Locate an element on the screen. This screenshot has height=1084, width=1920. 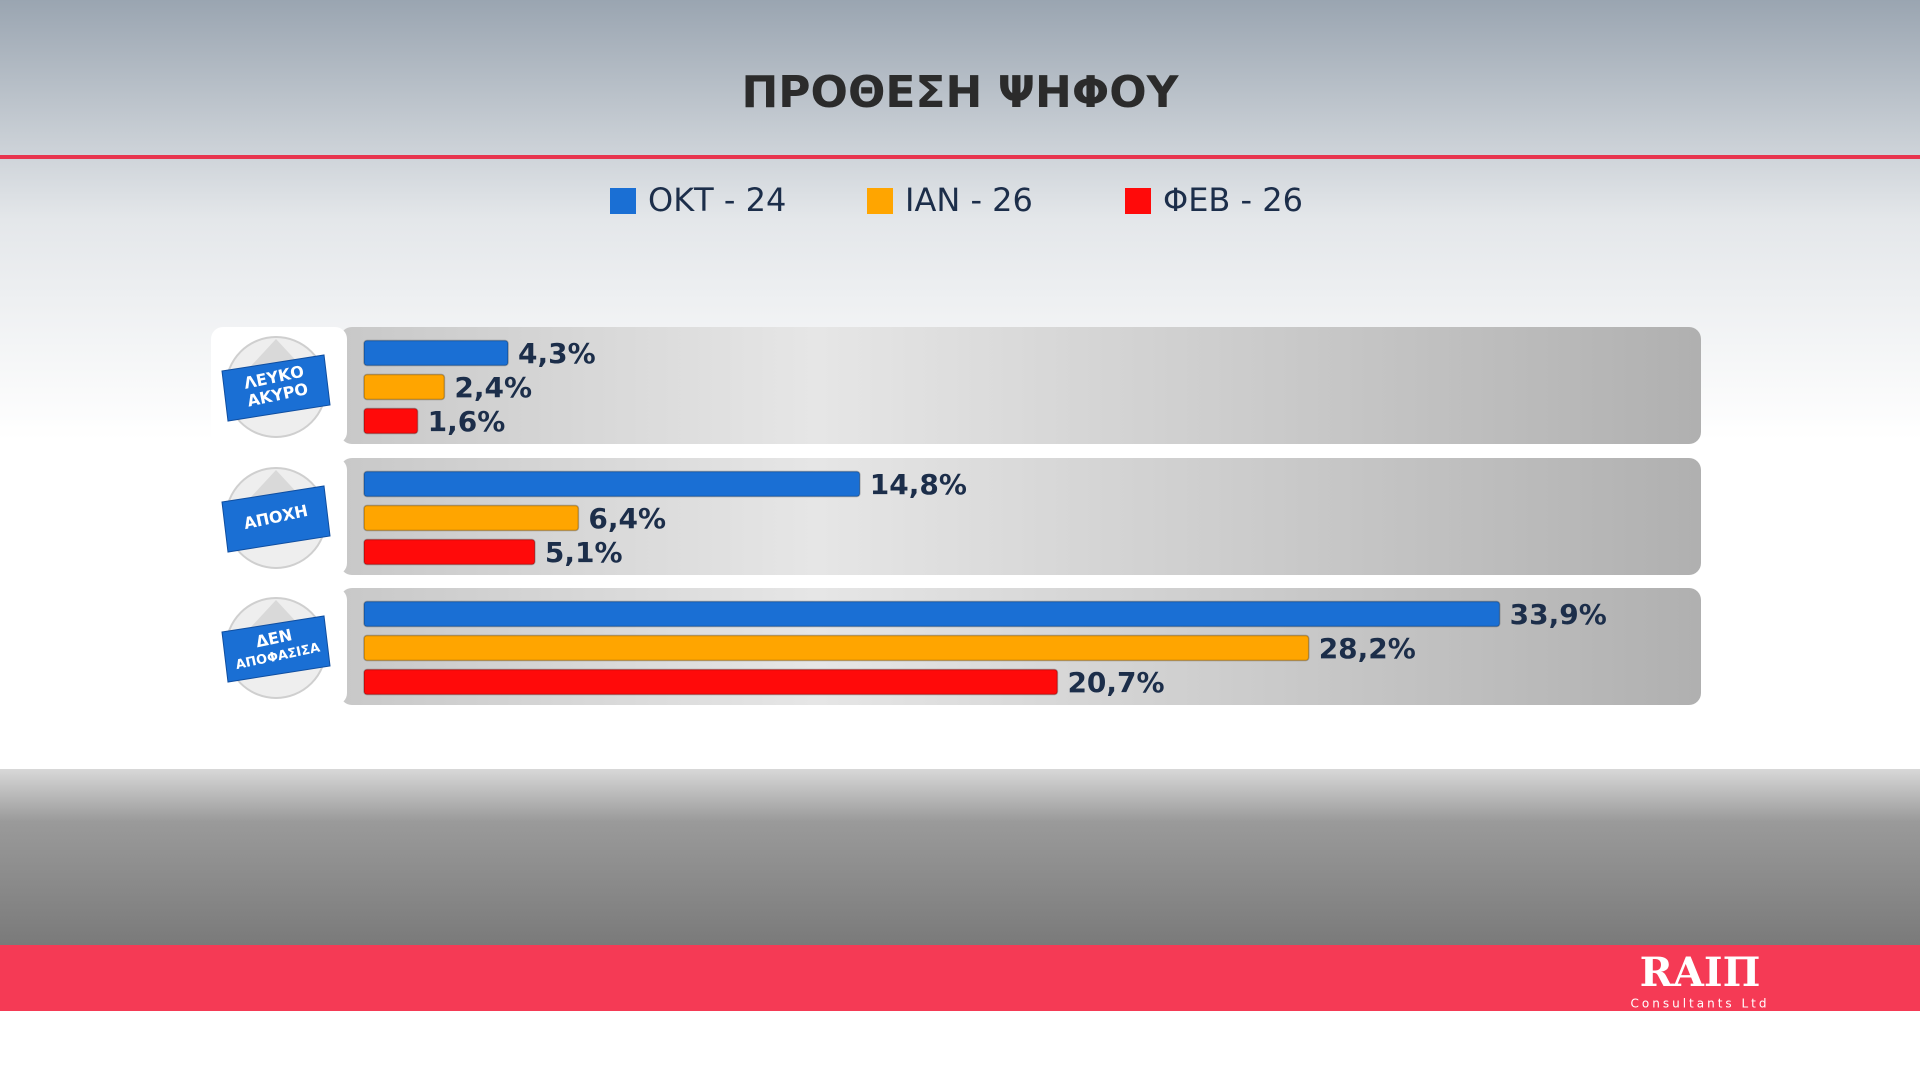
value-label: 5,1% is located at coordinates (584, 552).